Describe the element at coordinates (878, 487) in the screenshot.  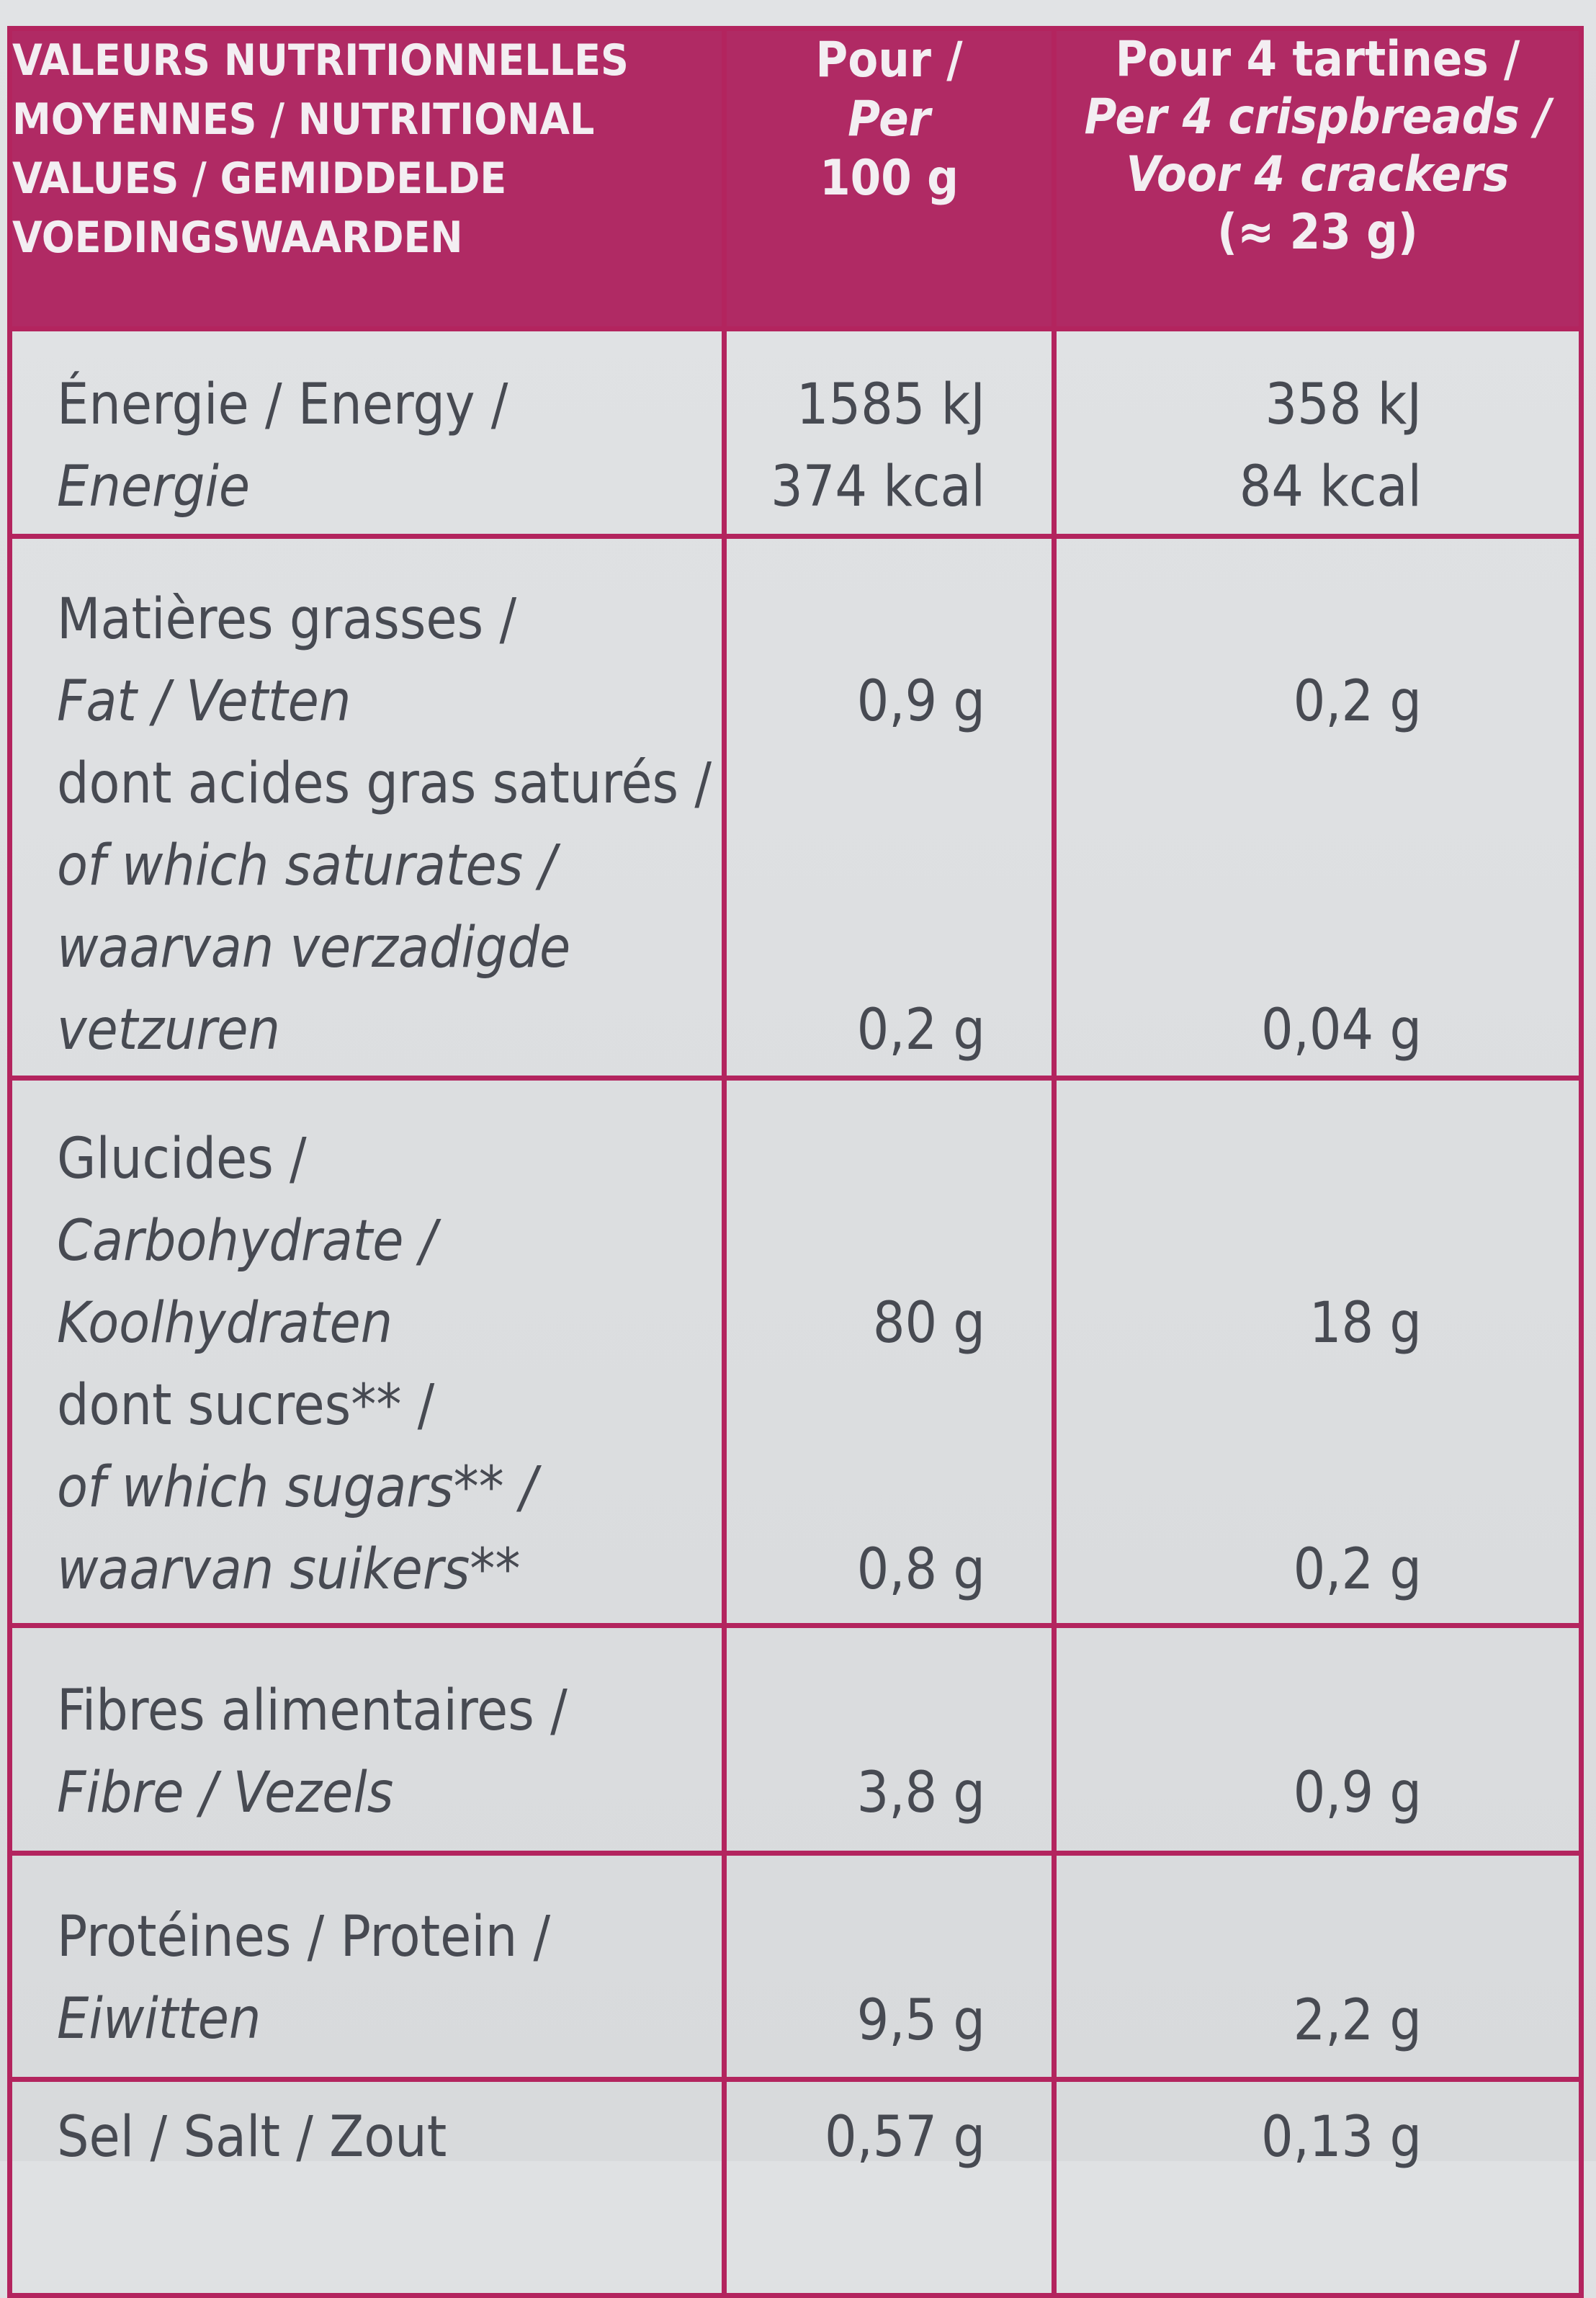
I see `energy-per100-kcal: 374 kcal` at that location.